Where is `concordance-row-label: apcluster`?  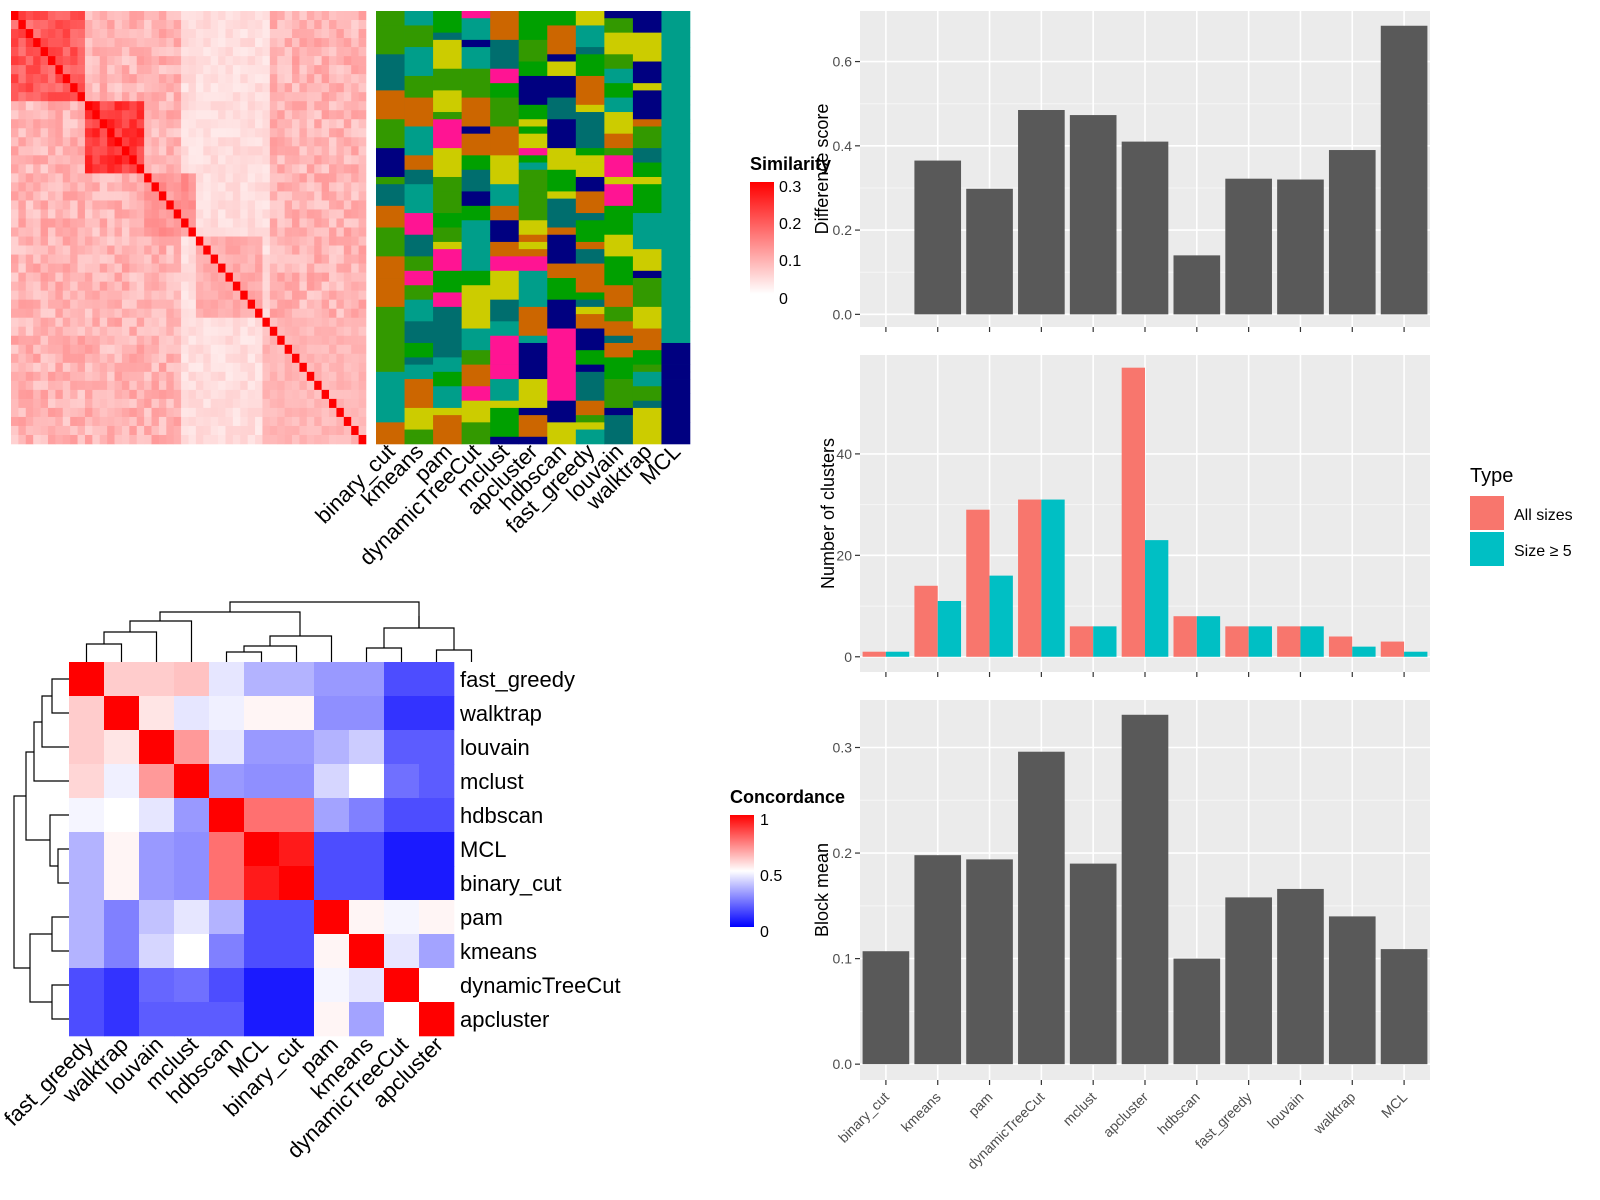 concordance-row-label: apcluster is located at coordinates (504, 1019).